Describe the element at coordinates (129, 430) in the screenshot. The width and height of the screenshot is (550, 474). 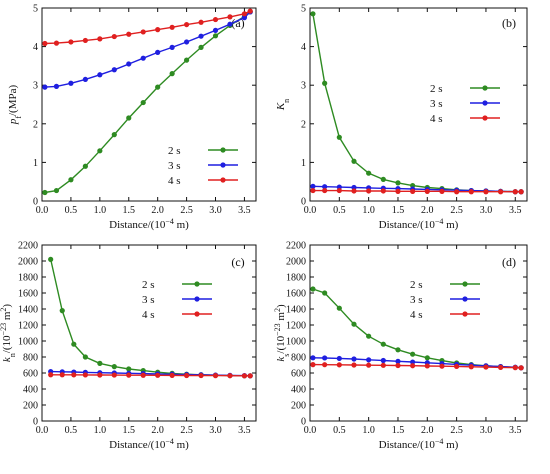
I see `x-tick-label: 1.5` at that location.